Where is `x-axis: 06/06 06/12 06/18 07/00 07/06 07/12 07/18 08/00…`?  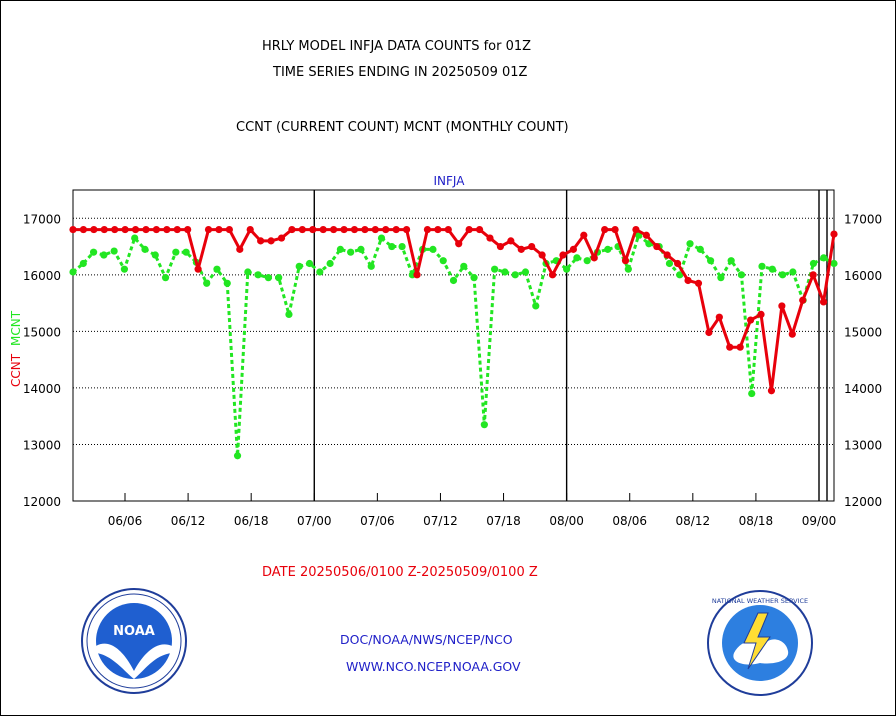
x-axis: 06/06 06/12 06/18 07/00 07/06 07/12 07/18 08/00… is located at coordinates (472, 510).